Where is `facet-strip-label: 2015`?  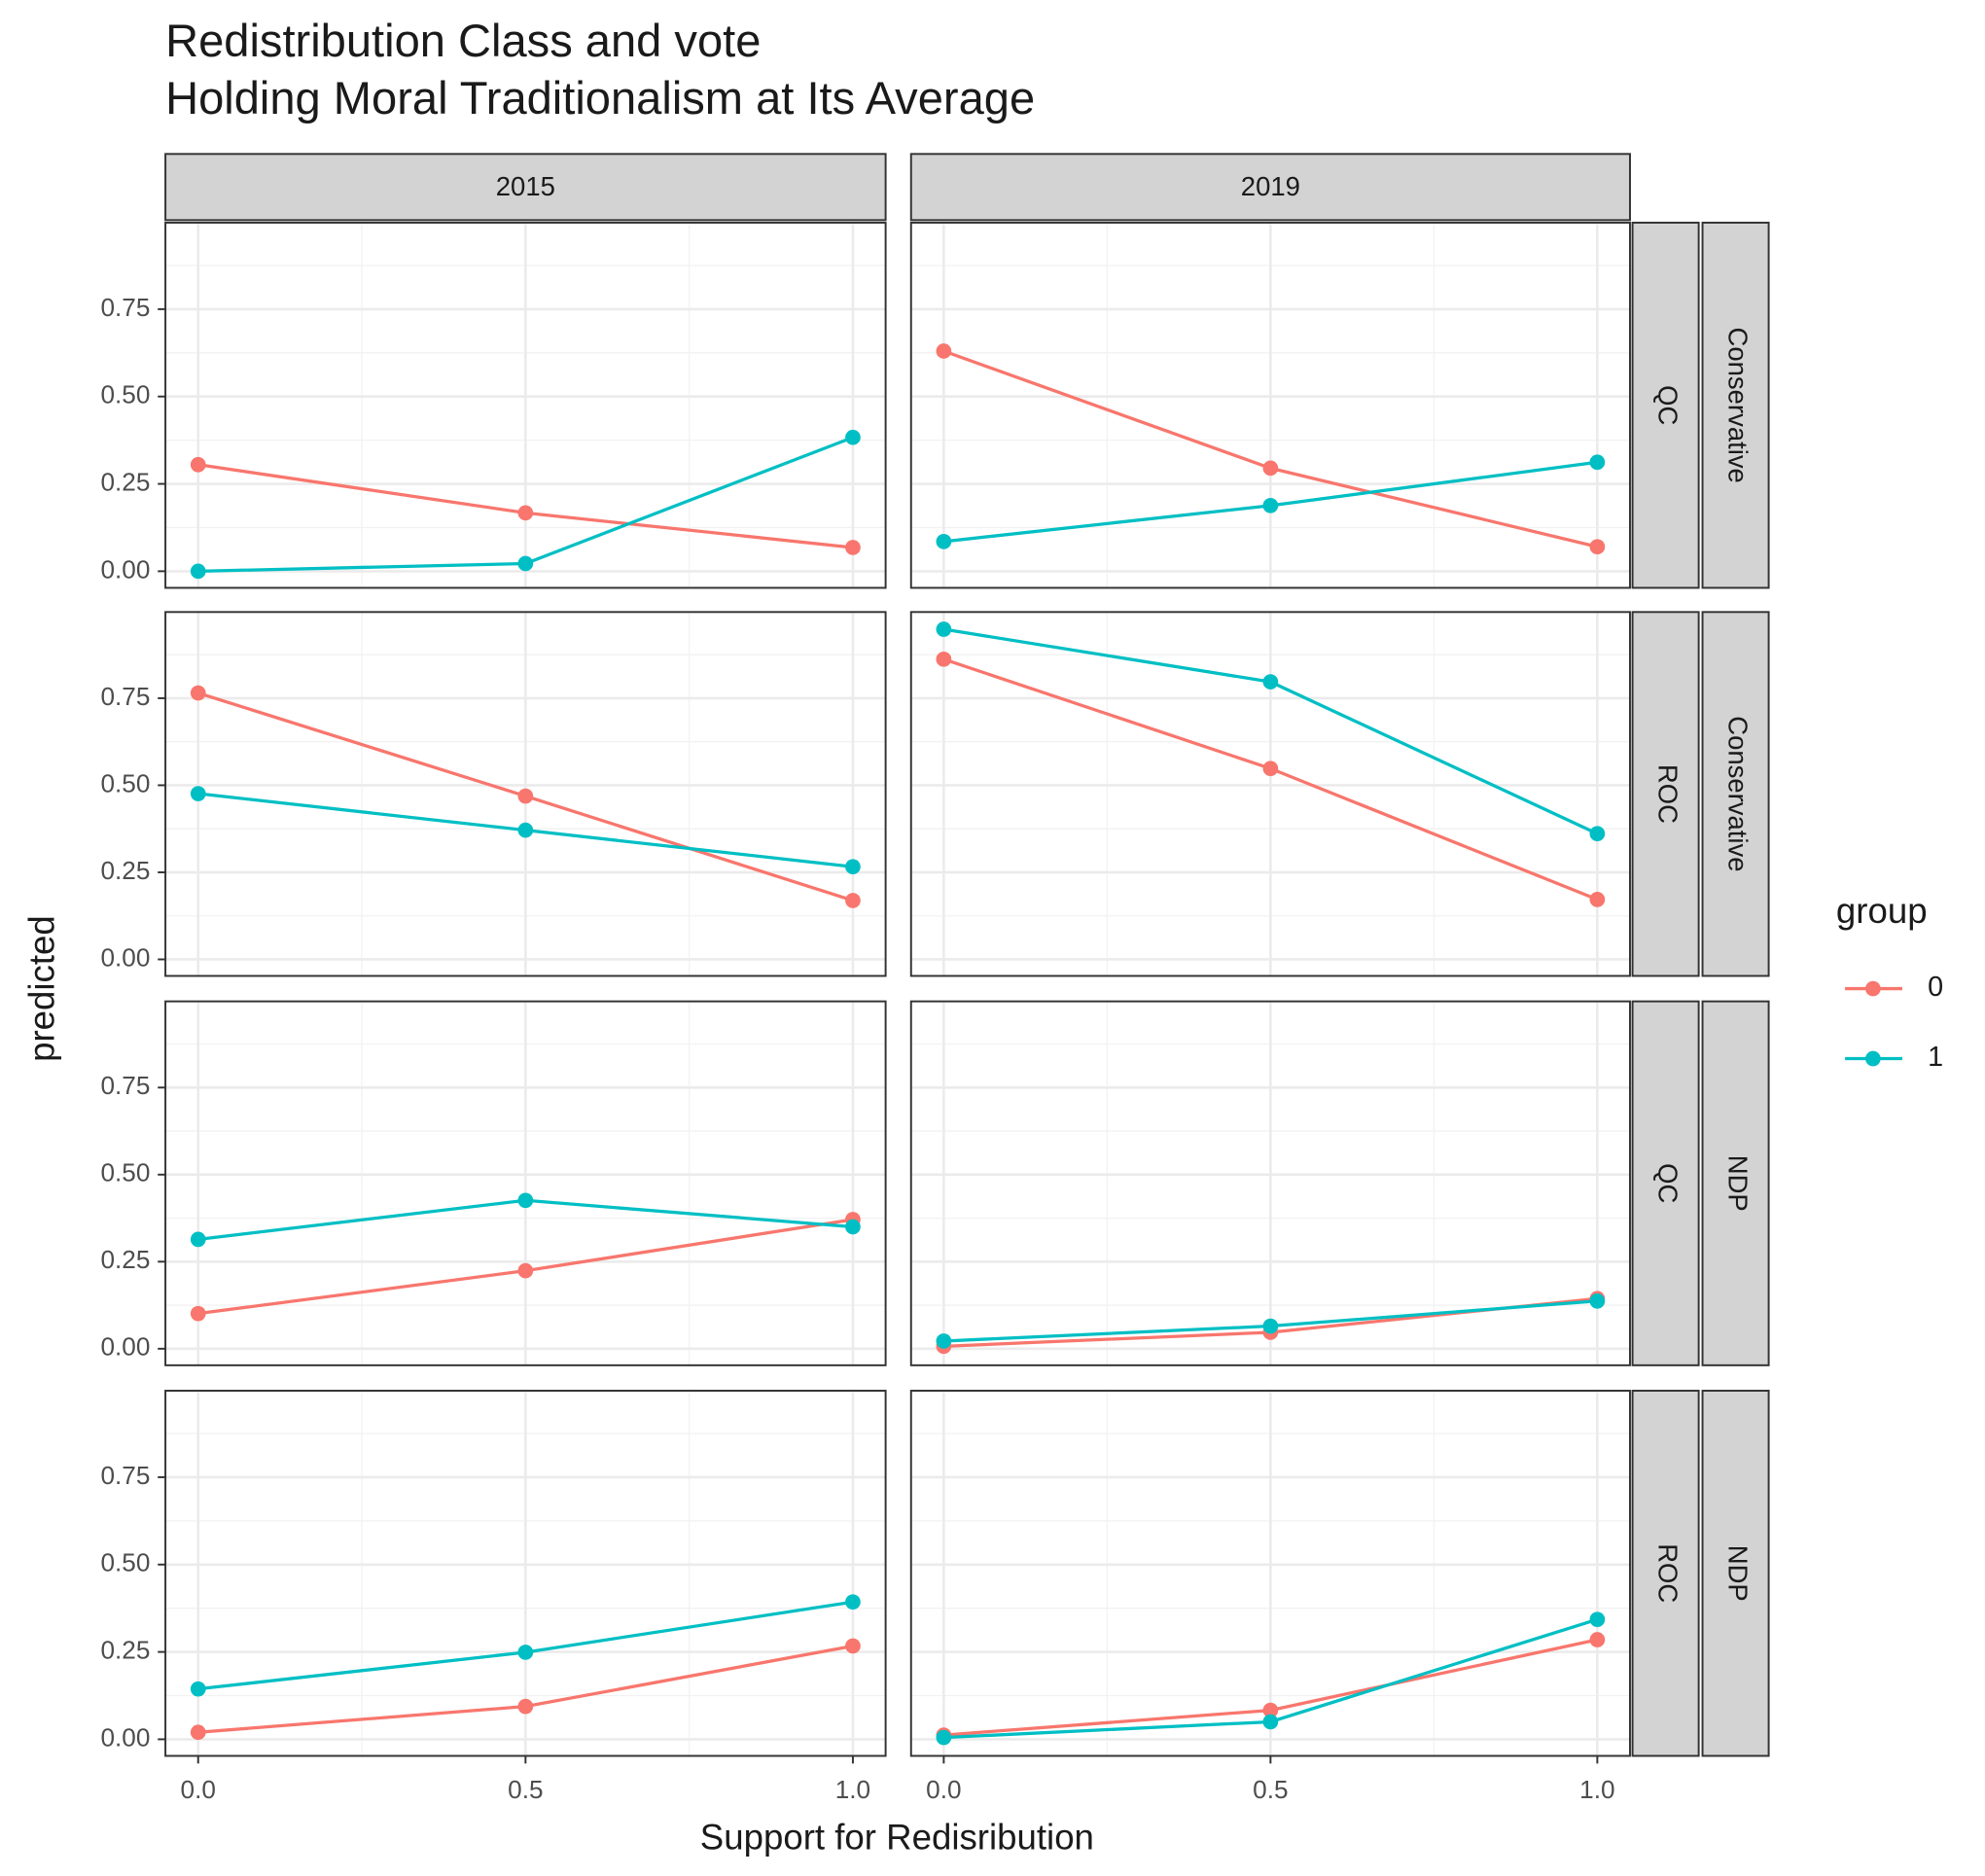
facet-strip-label: 2015 is located at coordinates (525, 186).